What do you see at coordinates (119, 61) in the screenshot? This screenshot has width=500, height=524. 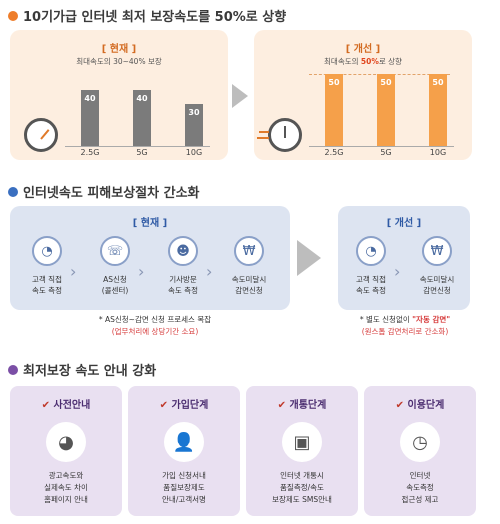 I see `current-sub: 최대속도의 30~40% 보장` at bounding box center [119, 61].